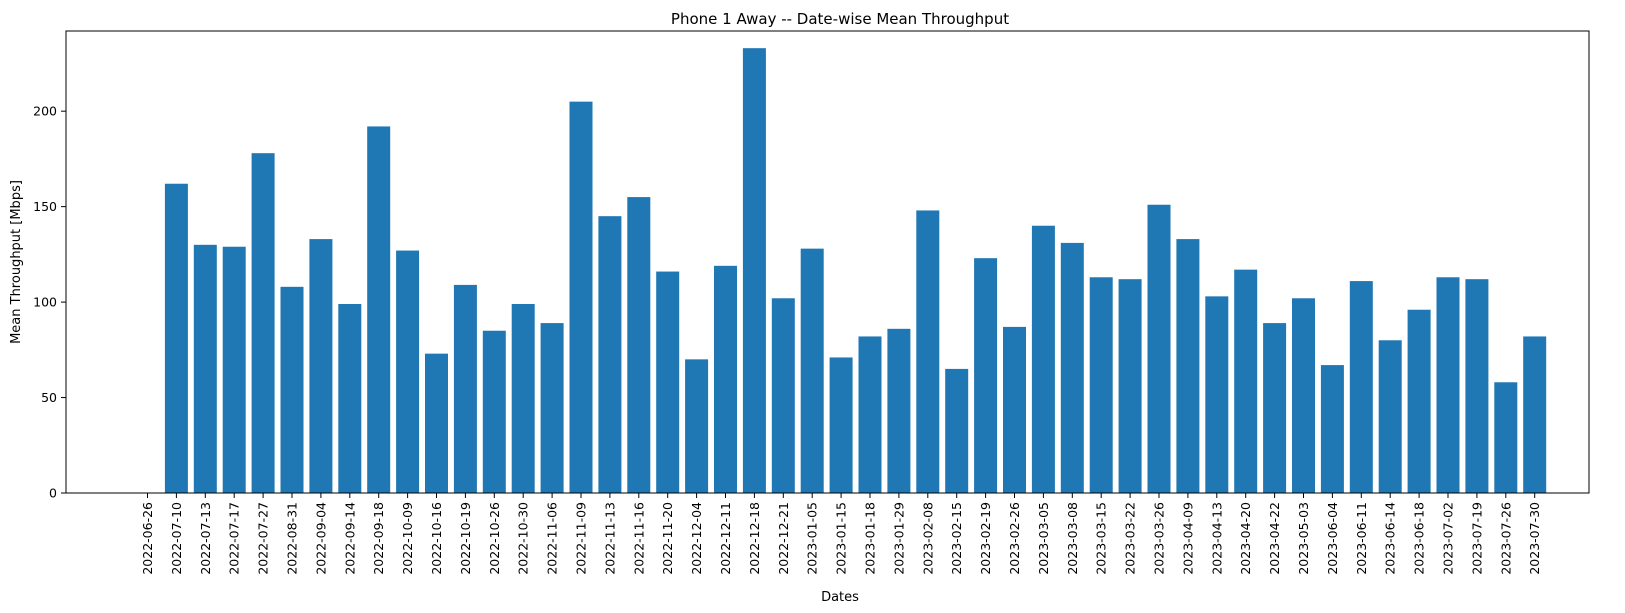 Image resolution: width=1625 pixels, height=613 pixels. What do you see at coordinates (1332, 538) in the screenshot?
I see `x-tick-label: 2023-06-04` at bounding box center [1332, 538].